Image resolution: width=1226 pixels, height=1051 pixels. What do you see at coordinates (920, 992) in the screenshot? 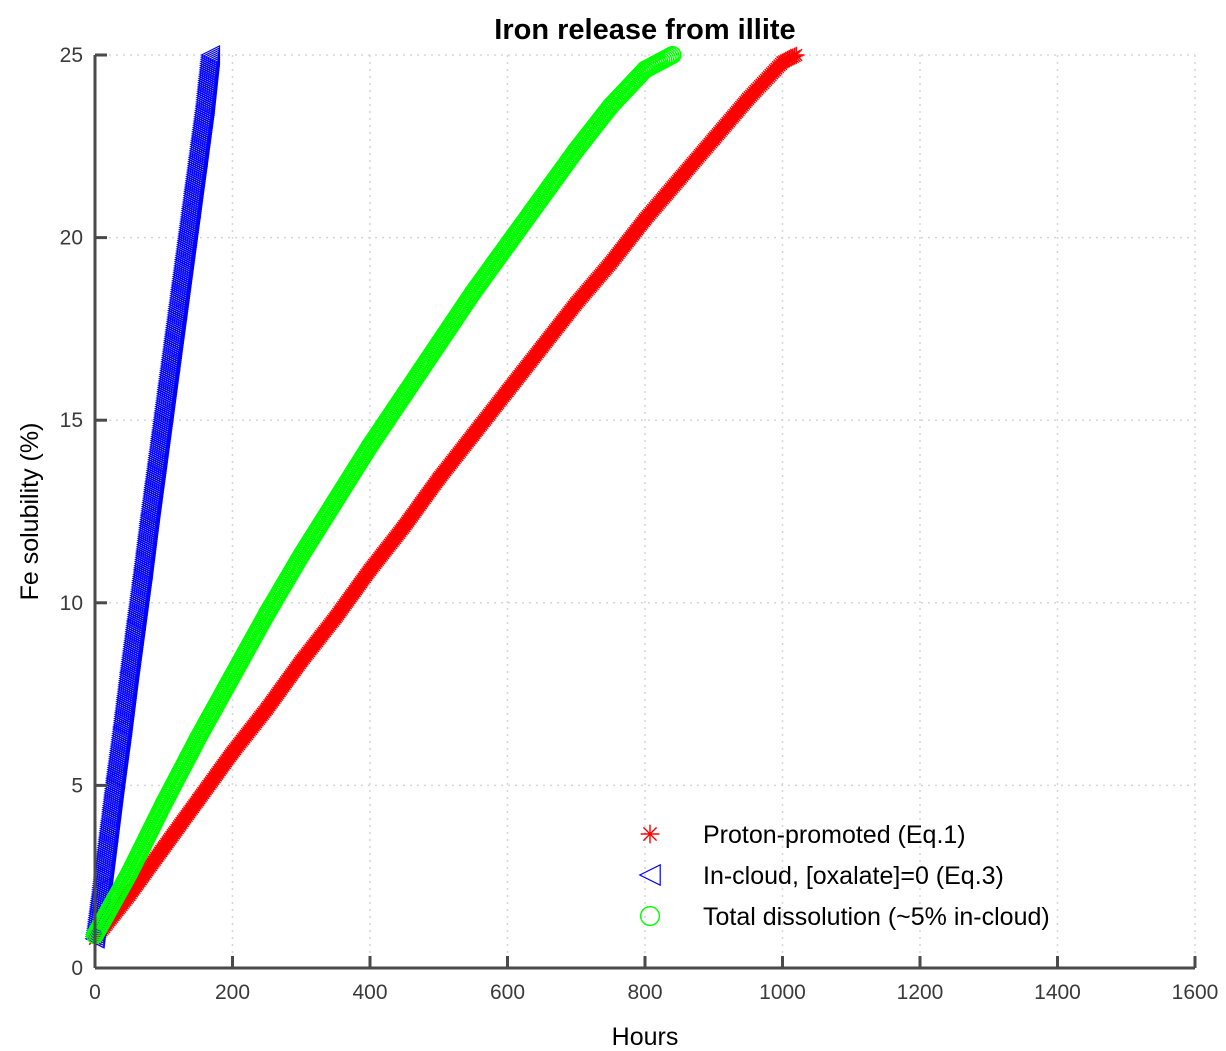
I see `x-tick-label: 1200` at bounding box center [920, 992].